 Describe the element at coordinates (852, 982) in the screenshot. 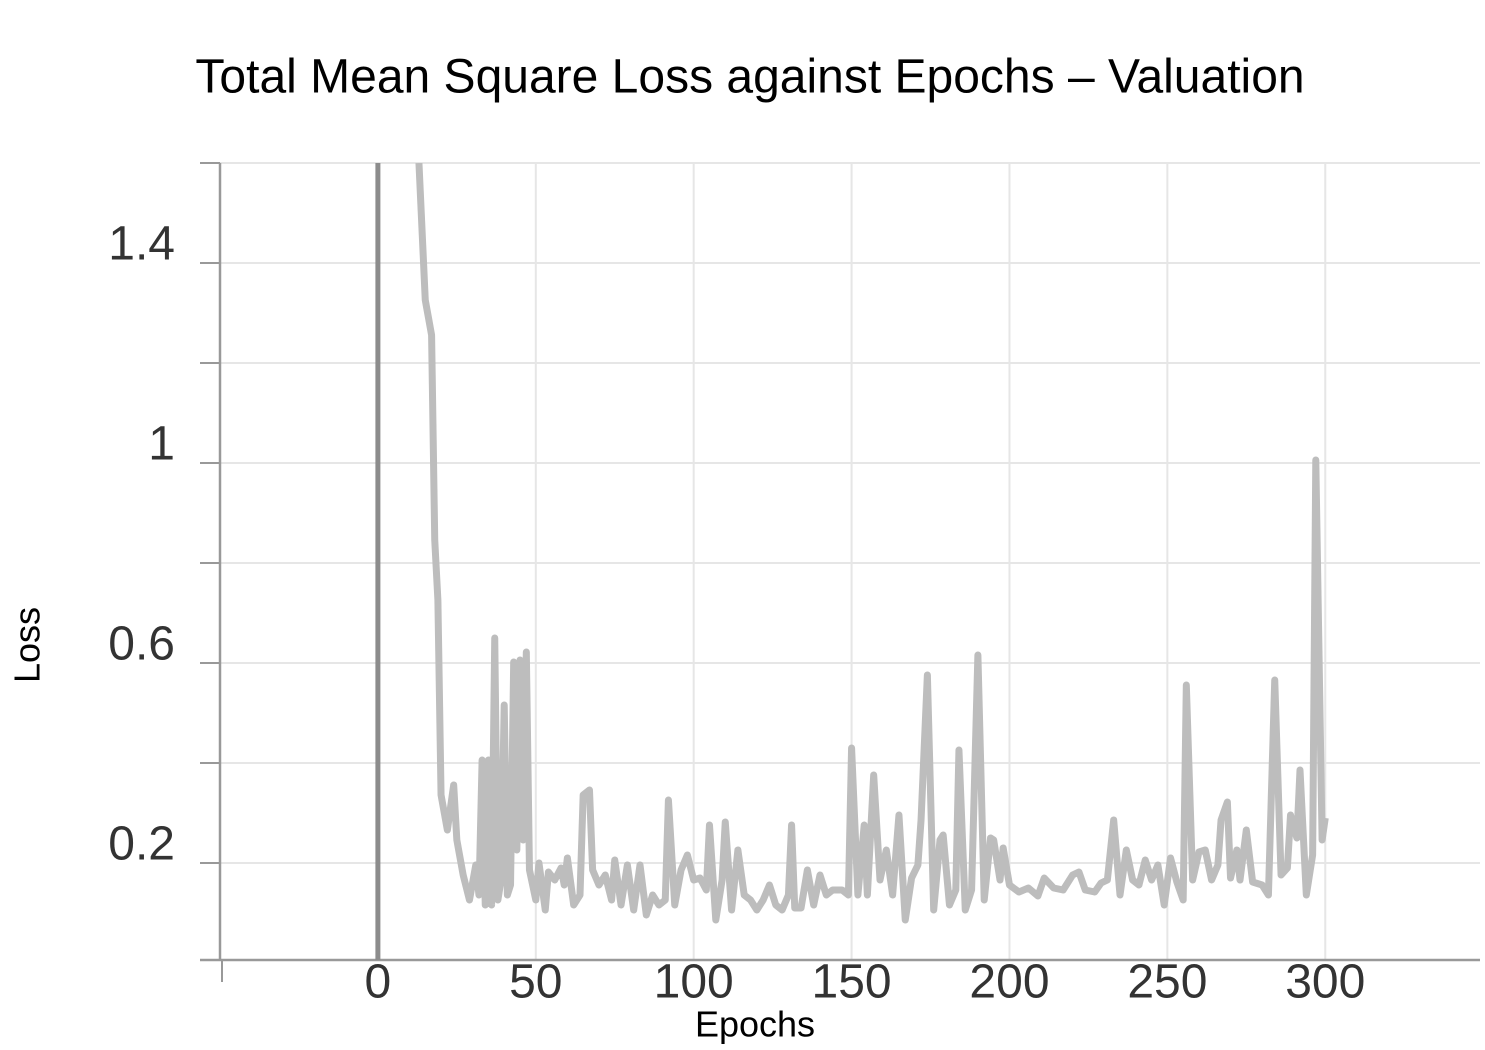

I see `x-tick-label: 150` at that location.